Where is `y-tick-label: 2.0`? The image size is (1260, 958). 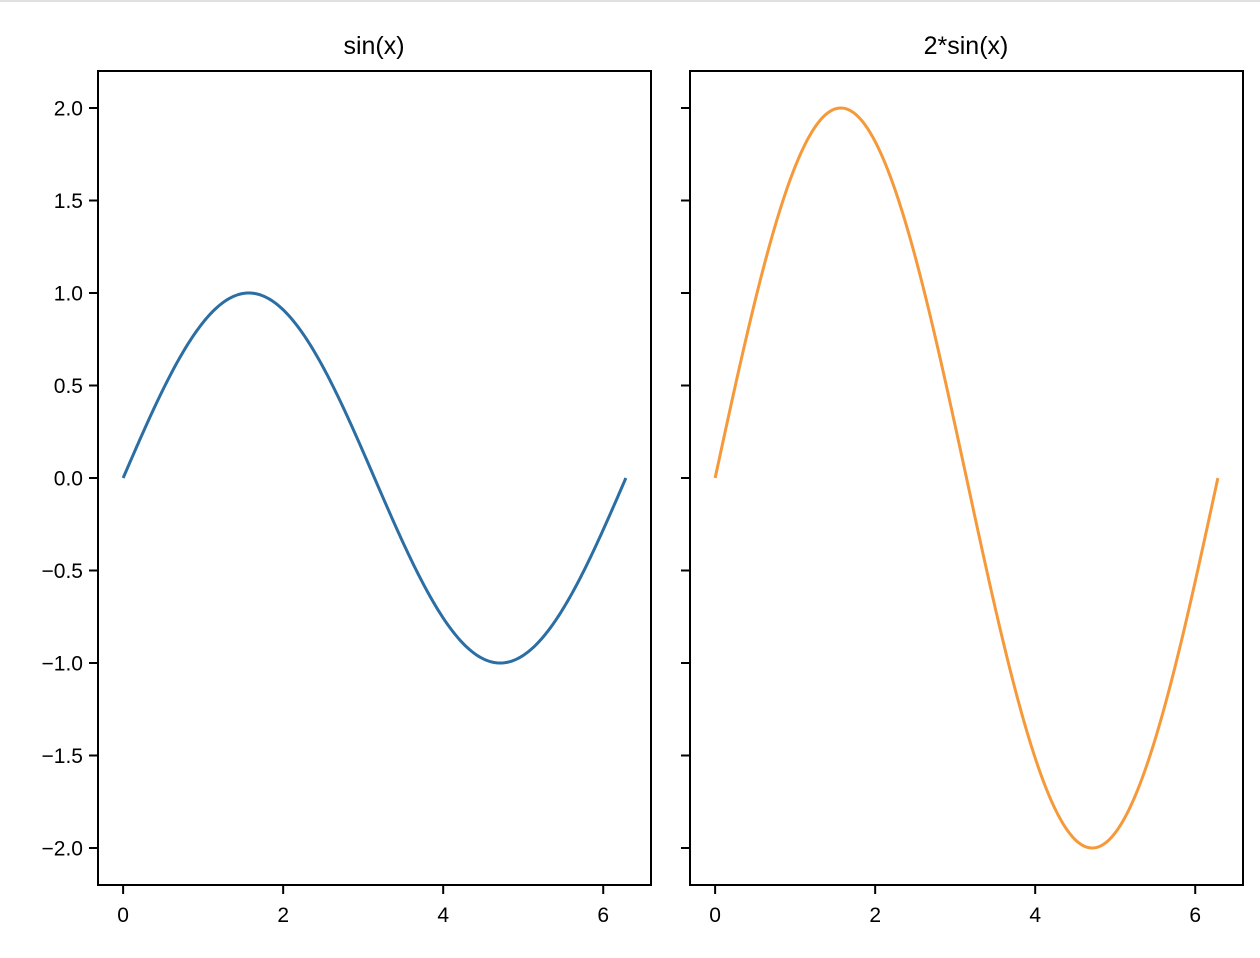
y-tick-label: 2.0 is located at coordinates (68, 109).